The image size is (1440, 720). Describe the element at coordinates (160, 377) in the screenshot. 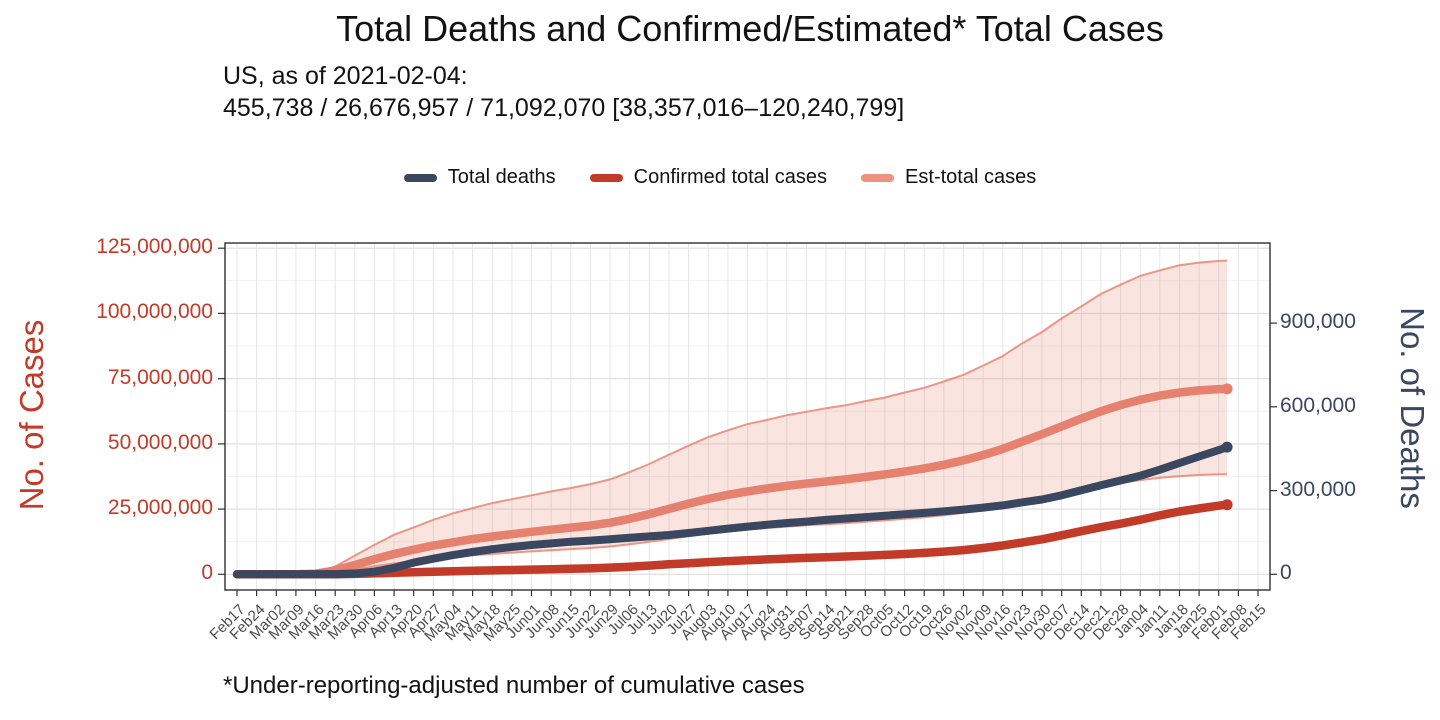

I see `y-left-tick-label: 75,000,000` at that location.